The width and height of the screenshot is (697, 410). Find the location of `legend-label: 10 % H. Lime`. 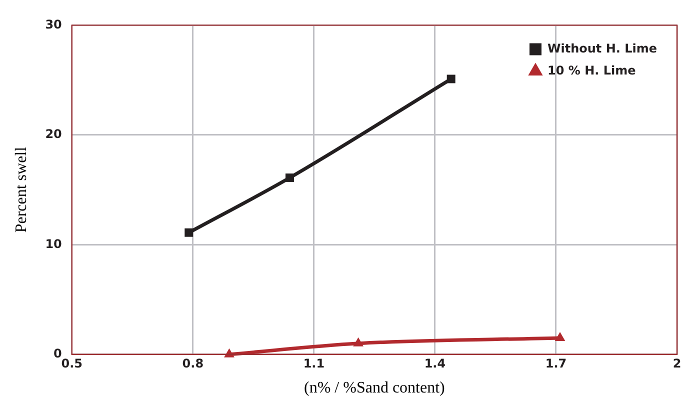

legend-label: 10 % H. Lime is located at coordinates (591, 70).